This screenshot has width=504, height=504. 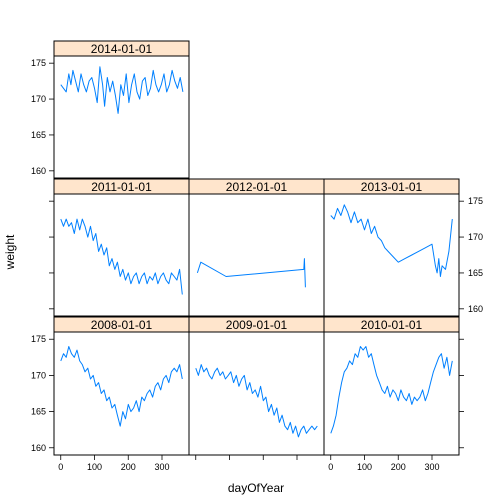 I want to click on panel-2012-01-01: 2012-01-01, so click(x=256, y=247).